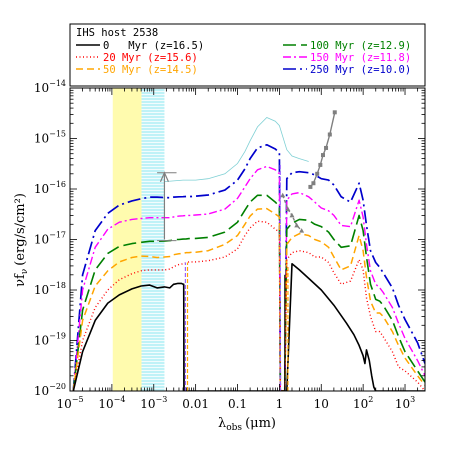 The width and height of the screenshot is (463, 463). I want to click on legend-label-4: 150 Myr (z=11.8), so click(360, 58).